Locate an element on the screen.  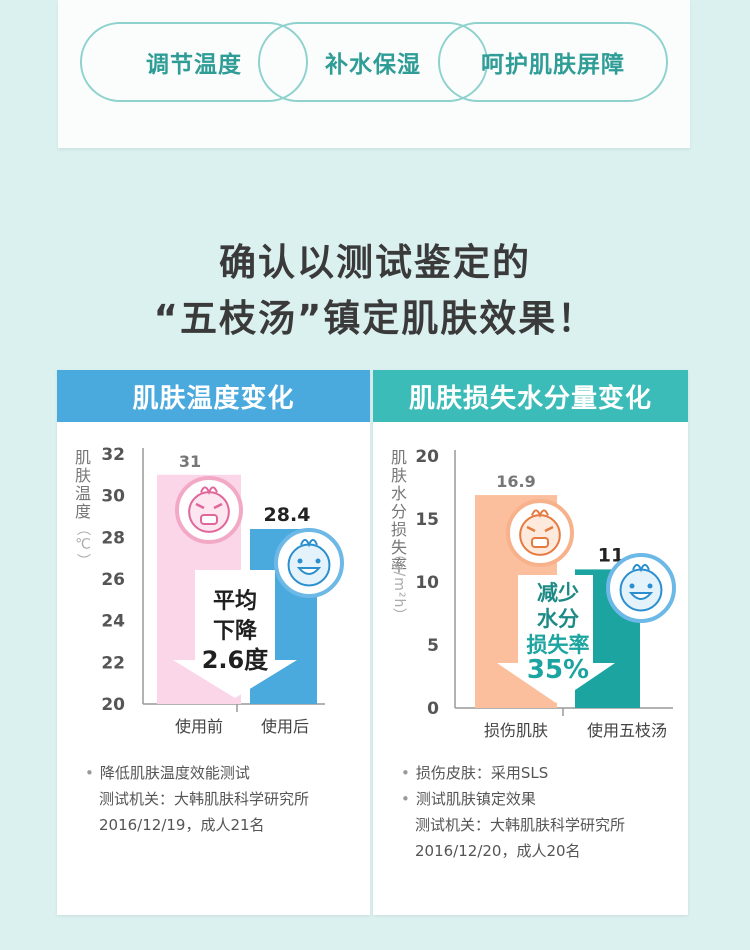
decrease-annotation: 减少 is located at coordinates (558, 593).